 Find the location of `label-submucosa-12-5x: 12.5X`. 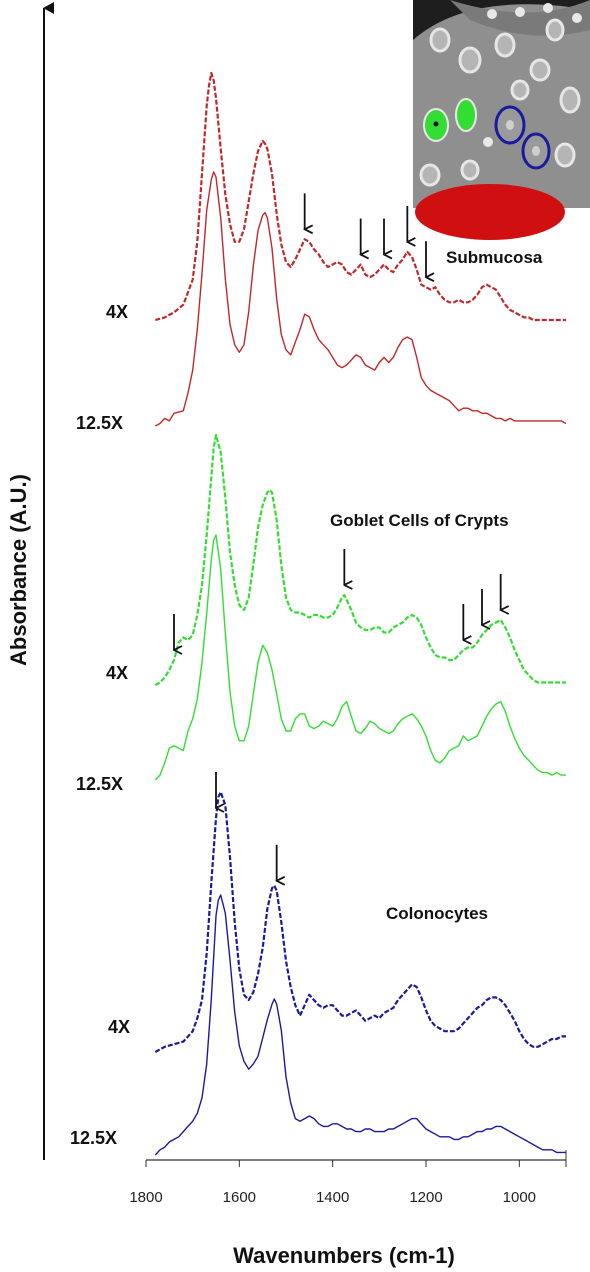

label-submucosa-12-5x: 12.5X is located at coordinates (99, 423).